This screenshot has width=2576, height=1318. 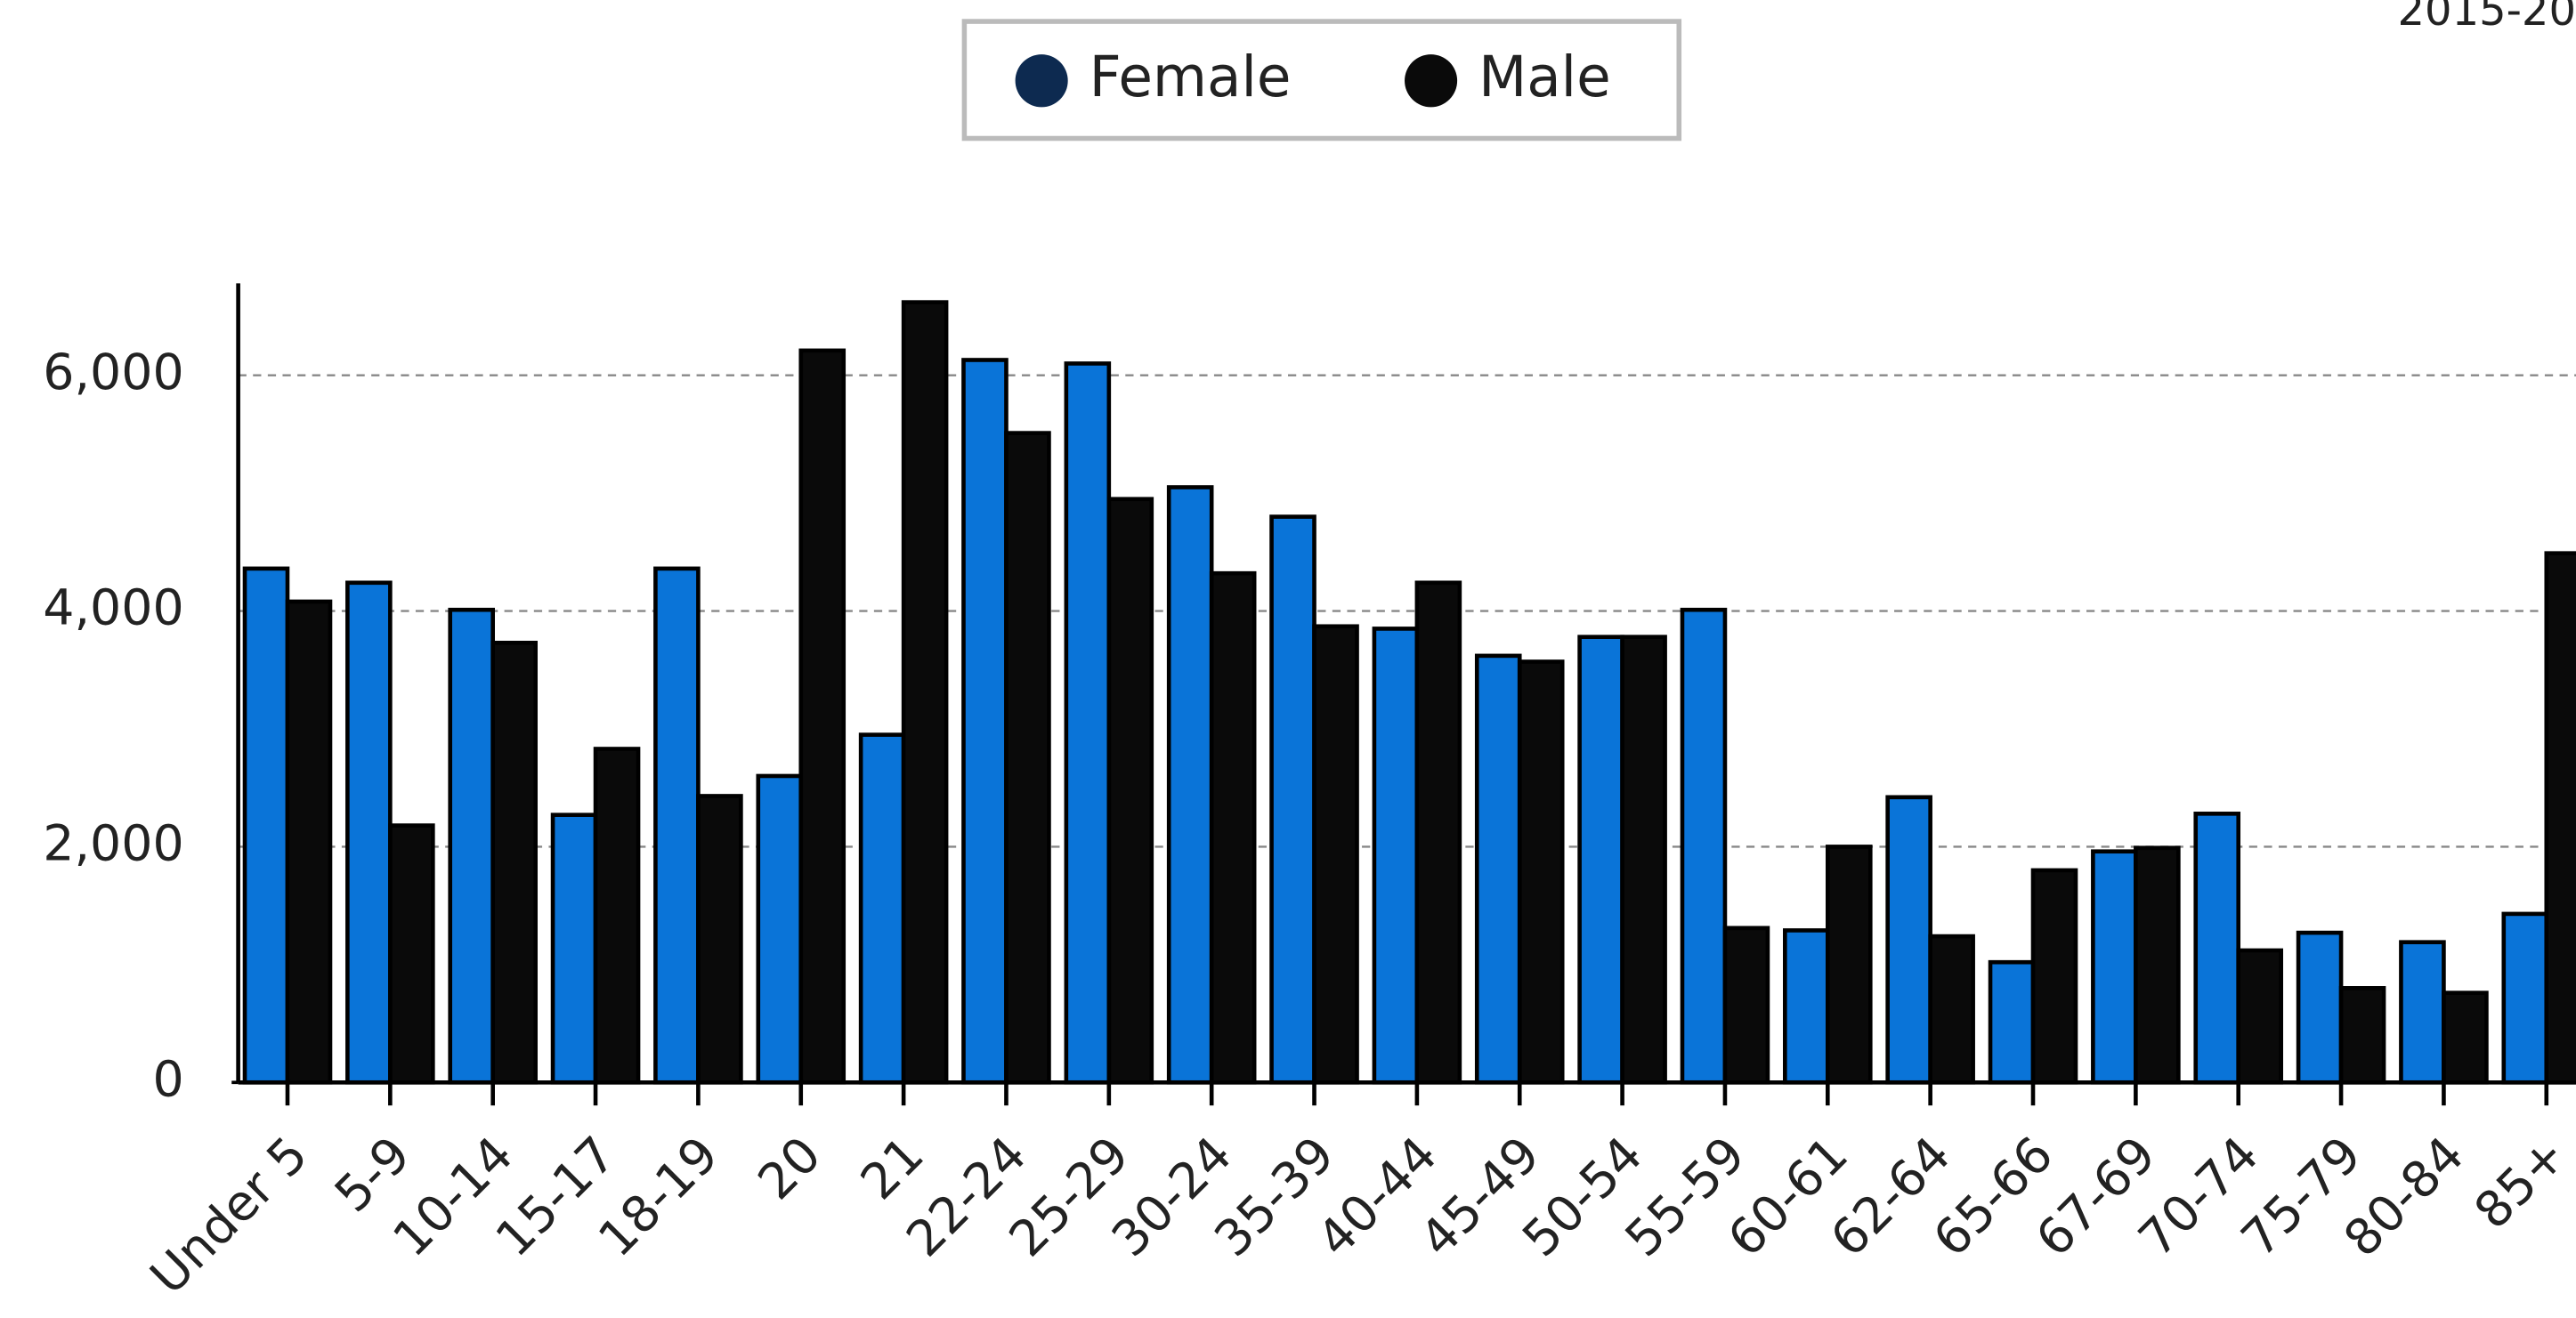 What do you see at coordinates (2487, 18) in the screenshot?
I see `chart-subtitle: 2015-20` at bounding box center [2487, 18].